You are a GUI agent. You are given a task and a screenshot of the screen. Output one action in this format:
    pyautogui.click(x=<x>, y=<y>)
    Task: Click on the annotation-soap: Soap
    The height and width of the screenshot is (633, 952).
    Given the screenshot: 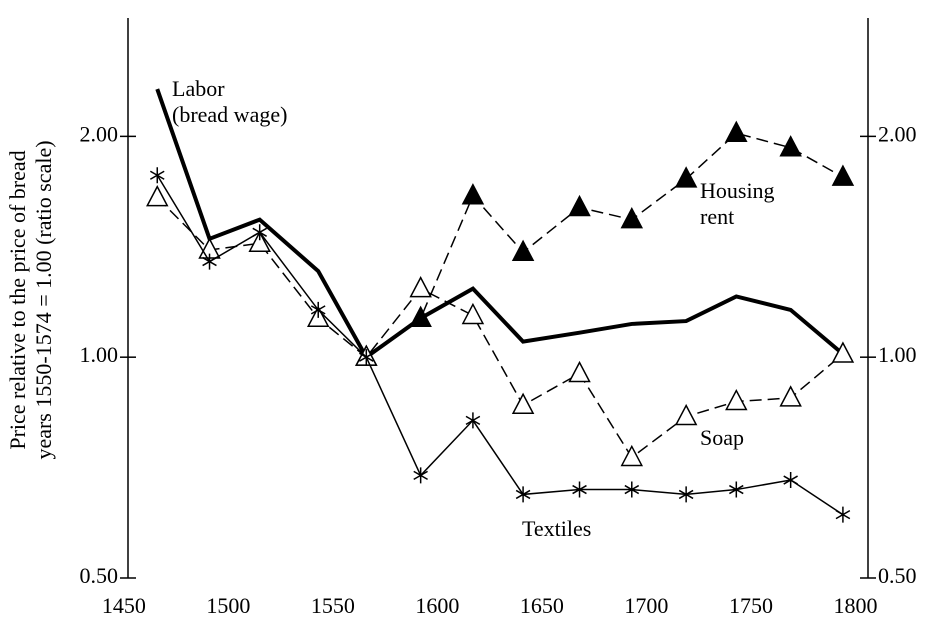 What is the action you would take?
    pyautogui.click(x=722, y=437)
    